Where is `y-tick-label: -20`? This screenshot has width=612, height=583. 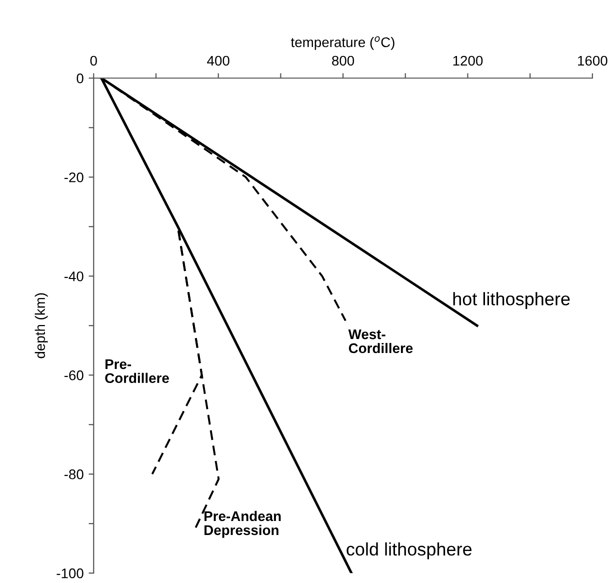
y-tick-label: -20 is located at coordinates (74, 177).